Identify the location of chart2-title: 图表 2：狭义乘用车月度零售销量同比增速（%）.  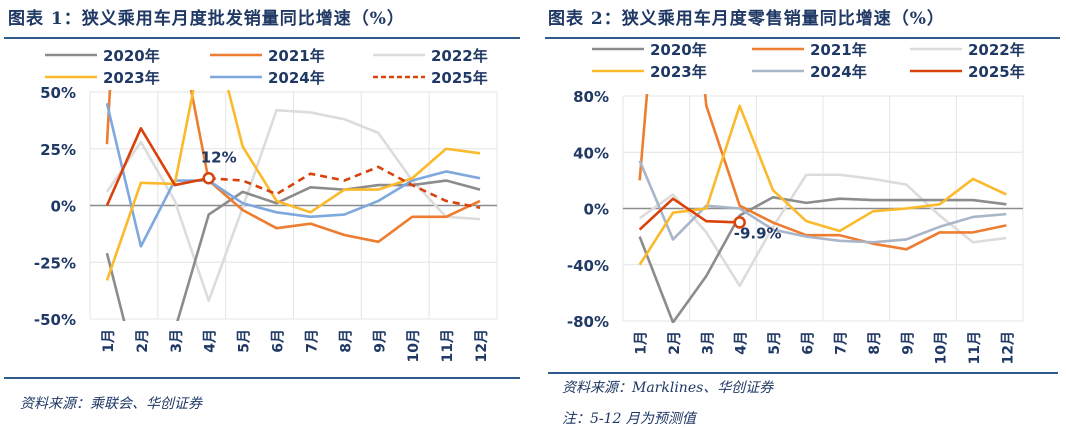
(746, 19).